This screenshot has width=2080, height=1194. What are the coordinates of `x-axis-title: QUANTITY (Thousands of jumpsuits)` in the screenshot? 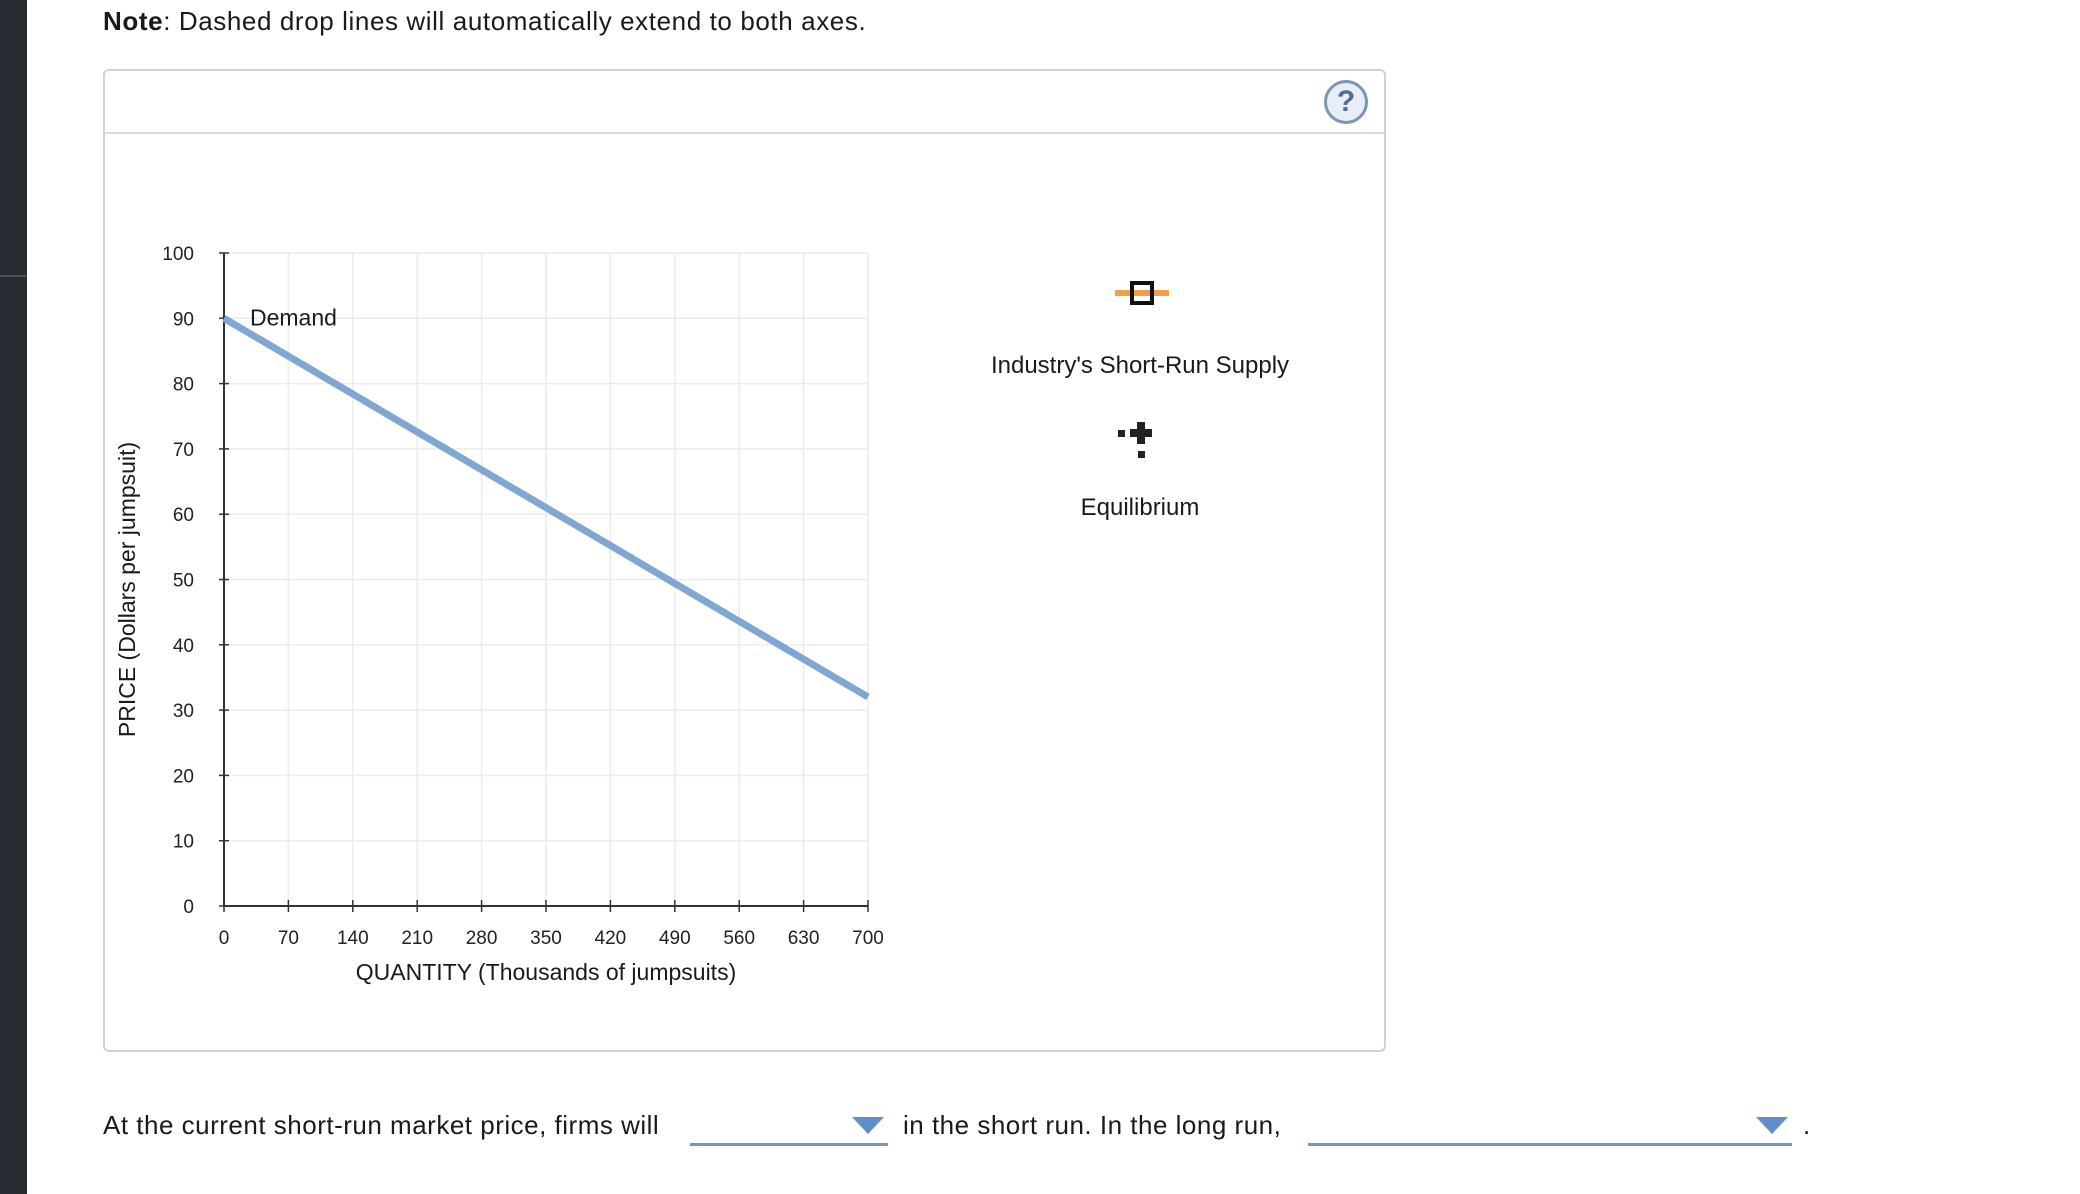 It's located at (546, 972).